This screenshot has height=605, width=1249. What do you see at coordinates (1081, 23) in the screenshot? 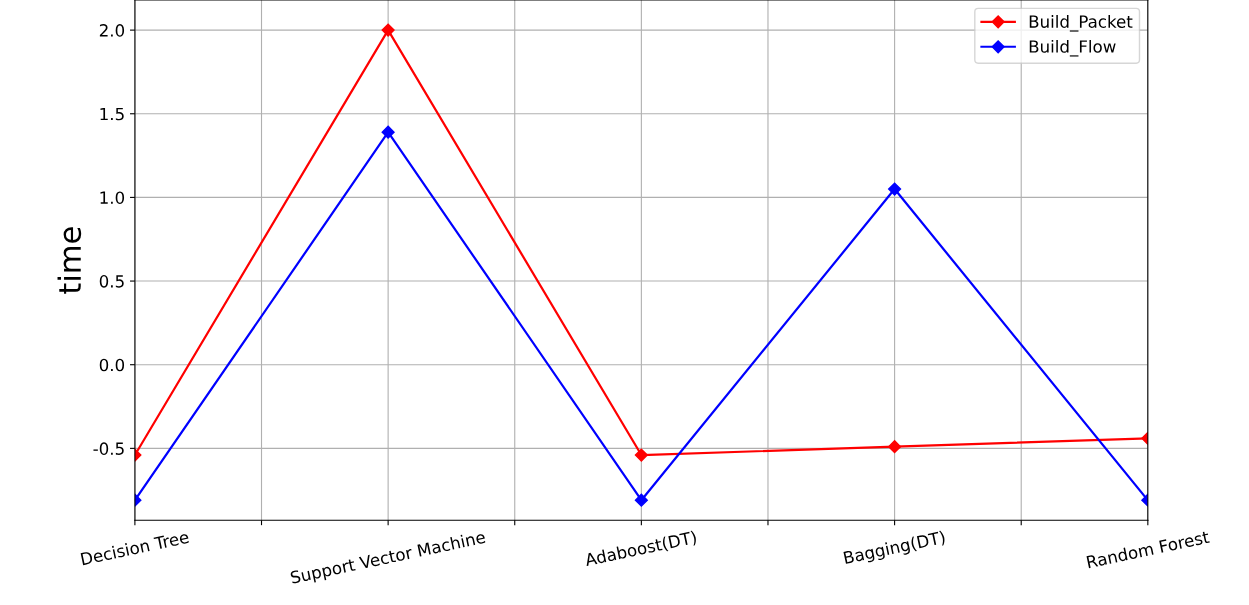
I see `legend-label: Build_Packet` at bounding box center [1081, 23].